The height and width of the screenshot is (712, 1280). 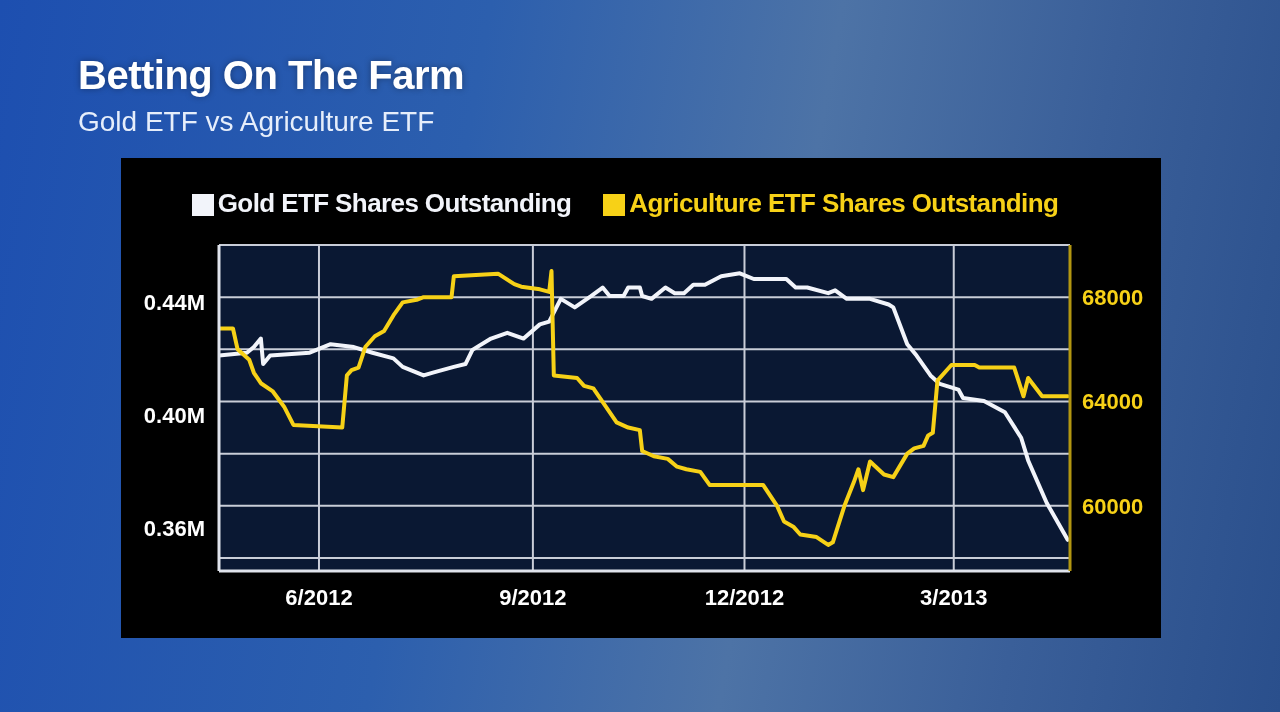 I want to click on y2-tick-label: 64000, so click(x=1113, y=402).